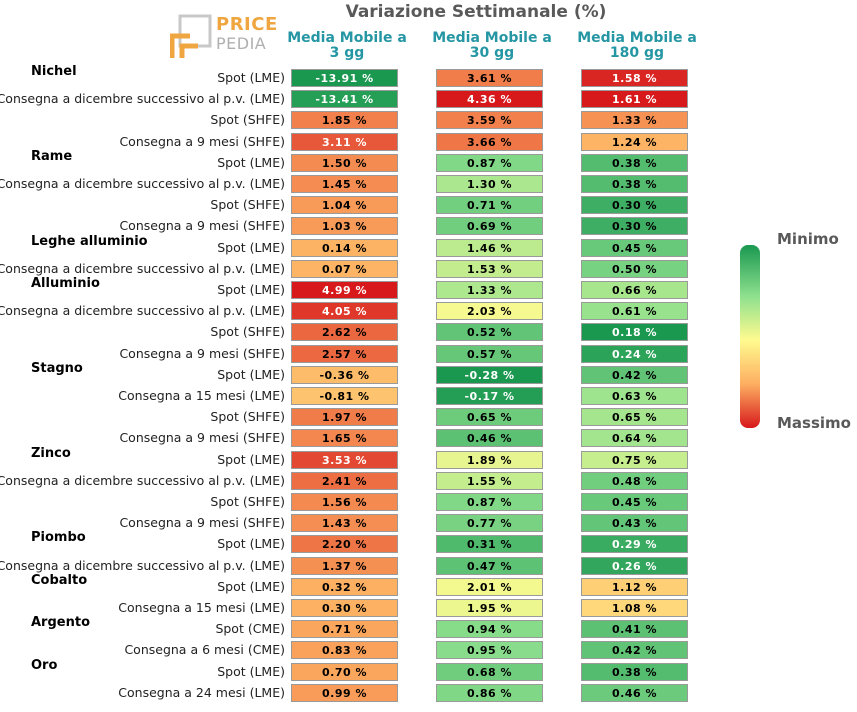 Image resolution: width=857 pixels, height=712 pixels. What do you see at coordinates (54, 71) in the screenshot?
I see `group-label: Nichel` at bounding box center [54, 71].